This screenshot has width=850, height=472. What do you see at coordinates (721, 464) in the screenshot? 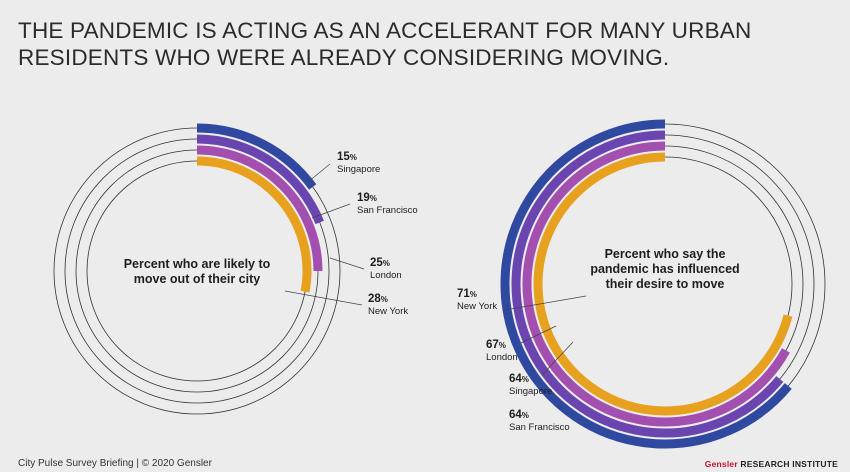
I see `brand-logo-text: Gensler` at bounding box center [721, 464].